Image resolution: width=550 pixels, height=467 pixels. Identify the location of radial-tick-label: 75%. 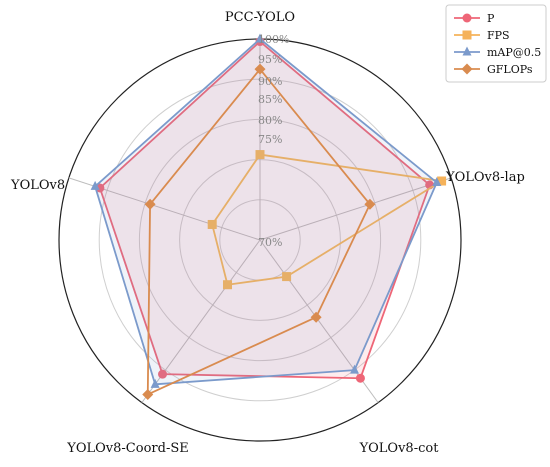
(270, 139).